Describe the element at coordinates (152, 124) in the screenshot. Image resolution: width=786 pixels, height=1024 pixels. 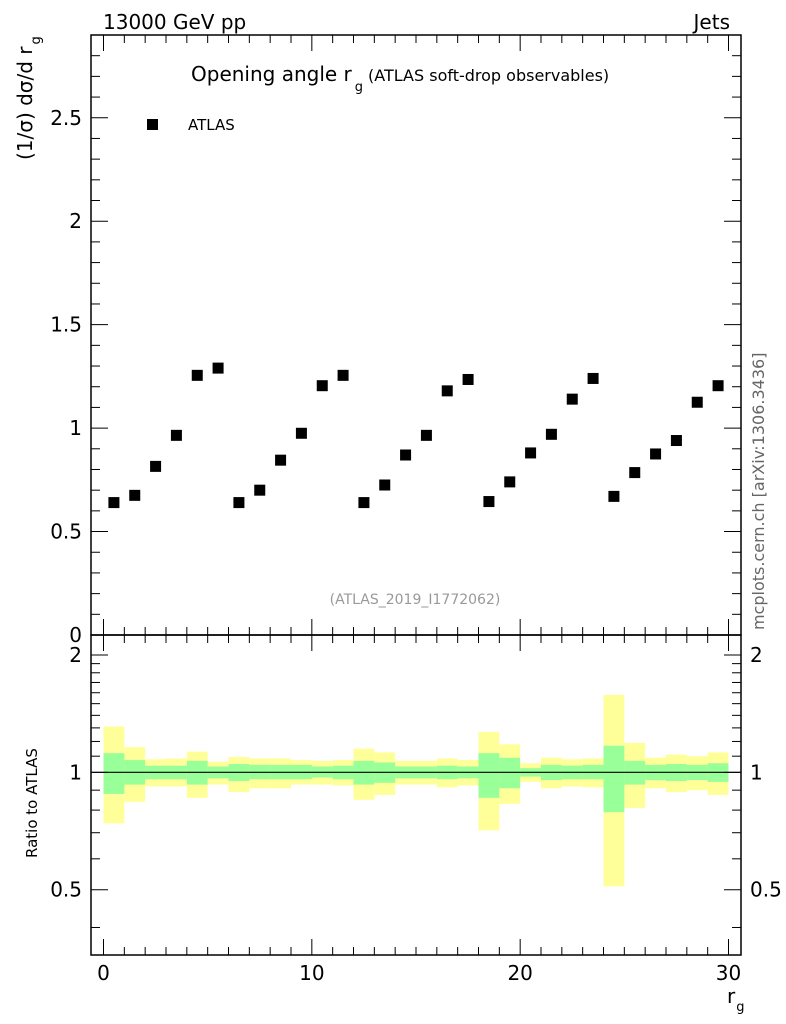
I see `legend-marker` at that location.